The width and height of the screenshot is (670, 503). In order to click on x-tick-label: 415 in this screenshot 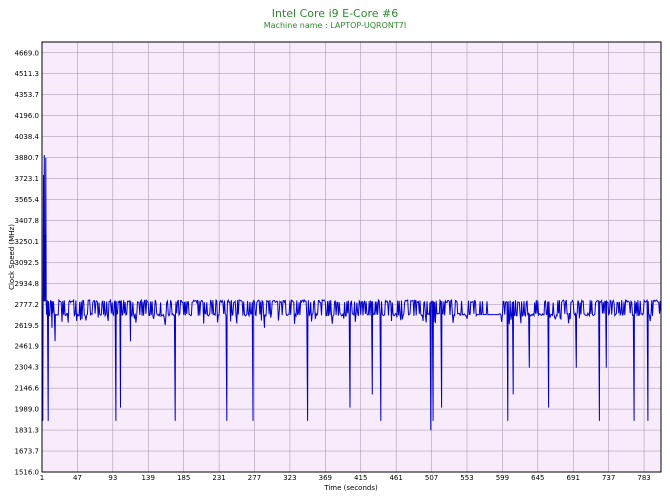, I will do `click(360, 478)`.